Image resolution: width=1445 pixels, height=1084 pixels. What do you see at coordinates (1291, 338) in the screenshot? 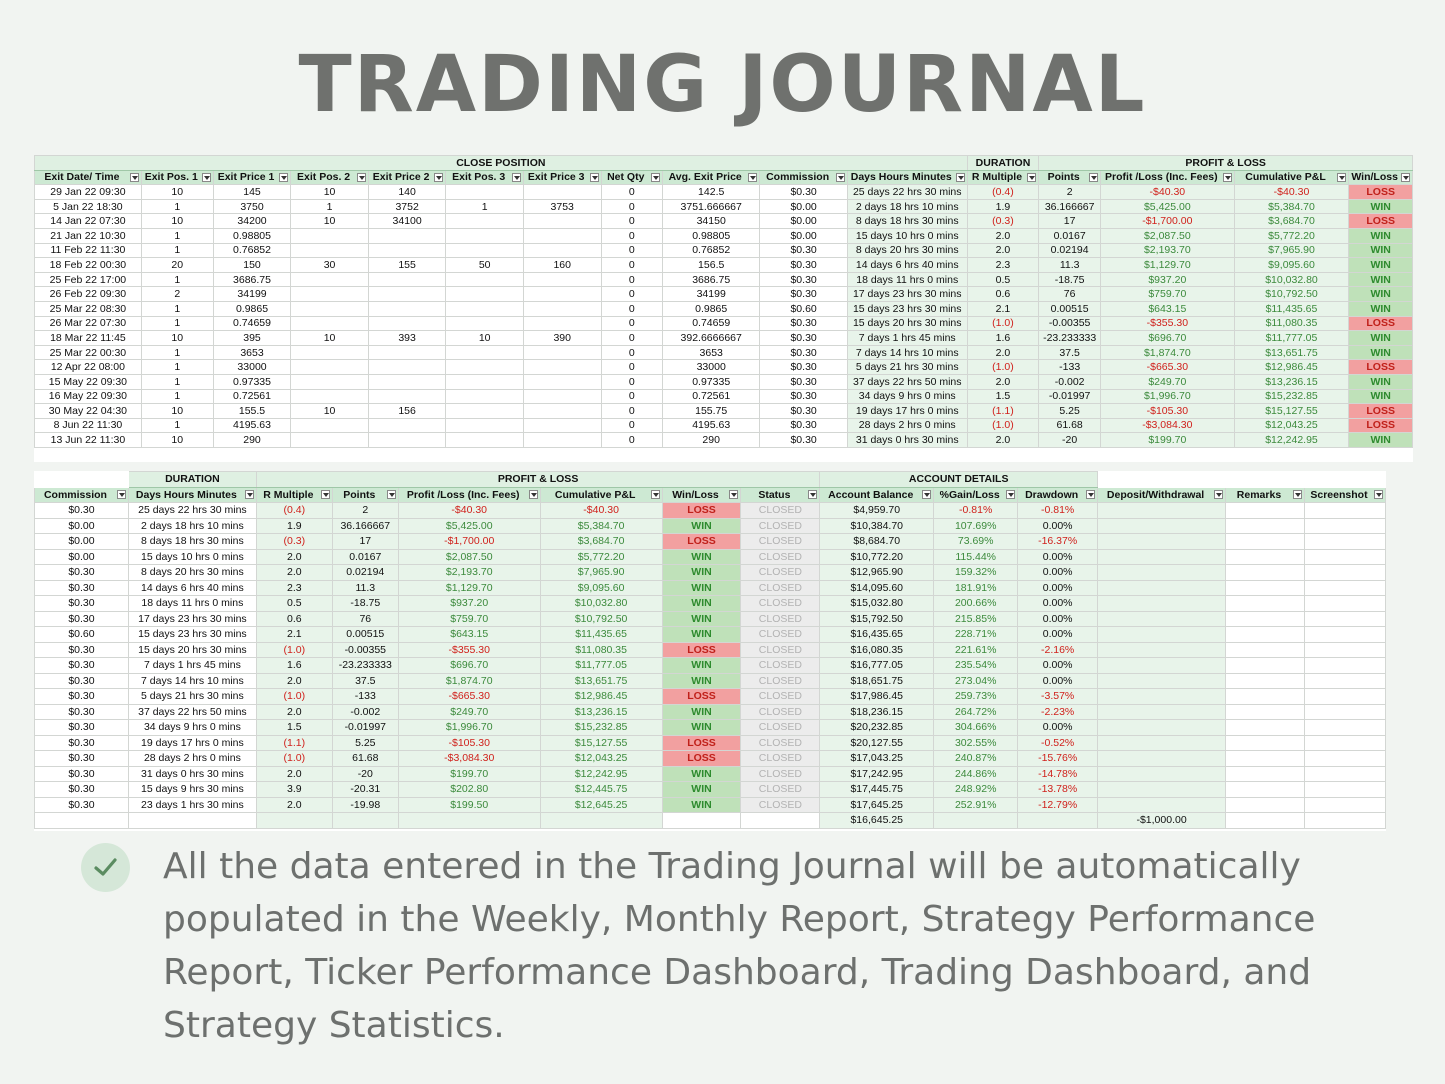
I see `cell-cumulative-p-l: $11,777.05` at bounding box center [1291, 338].